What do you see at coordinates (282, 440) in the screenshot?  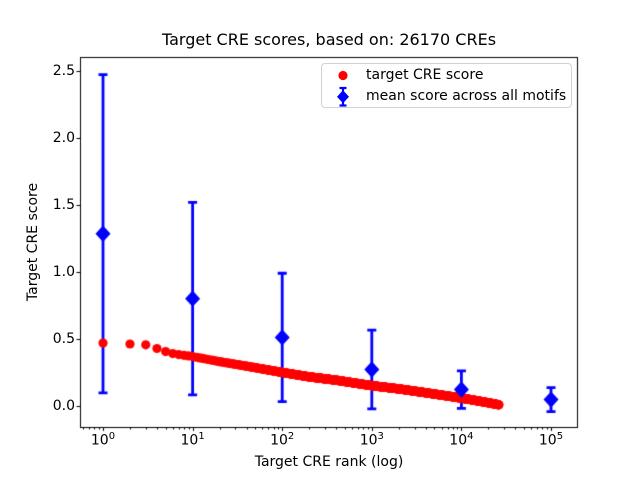 I see `x-tick-label: 10²` at bounding box center [282, 440].